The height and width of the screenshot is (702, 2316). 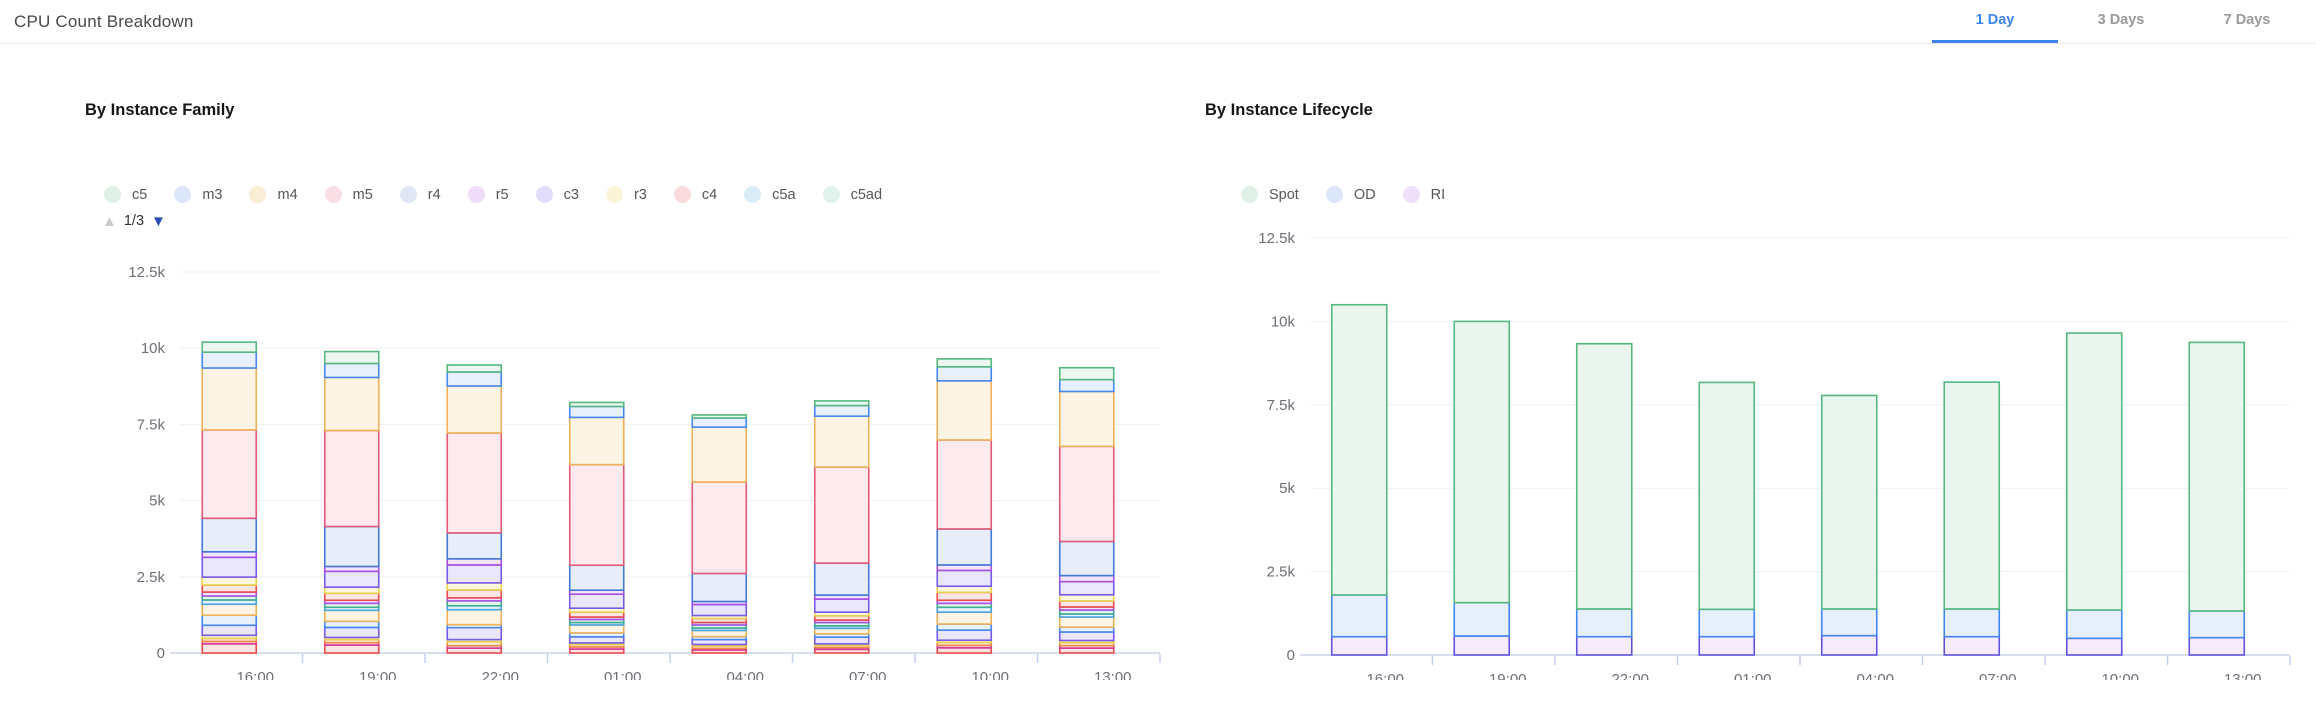 I want to click on legend-item-label: m4, so click(x=287, y=194).